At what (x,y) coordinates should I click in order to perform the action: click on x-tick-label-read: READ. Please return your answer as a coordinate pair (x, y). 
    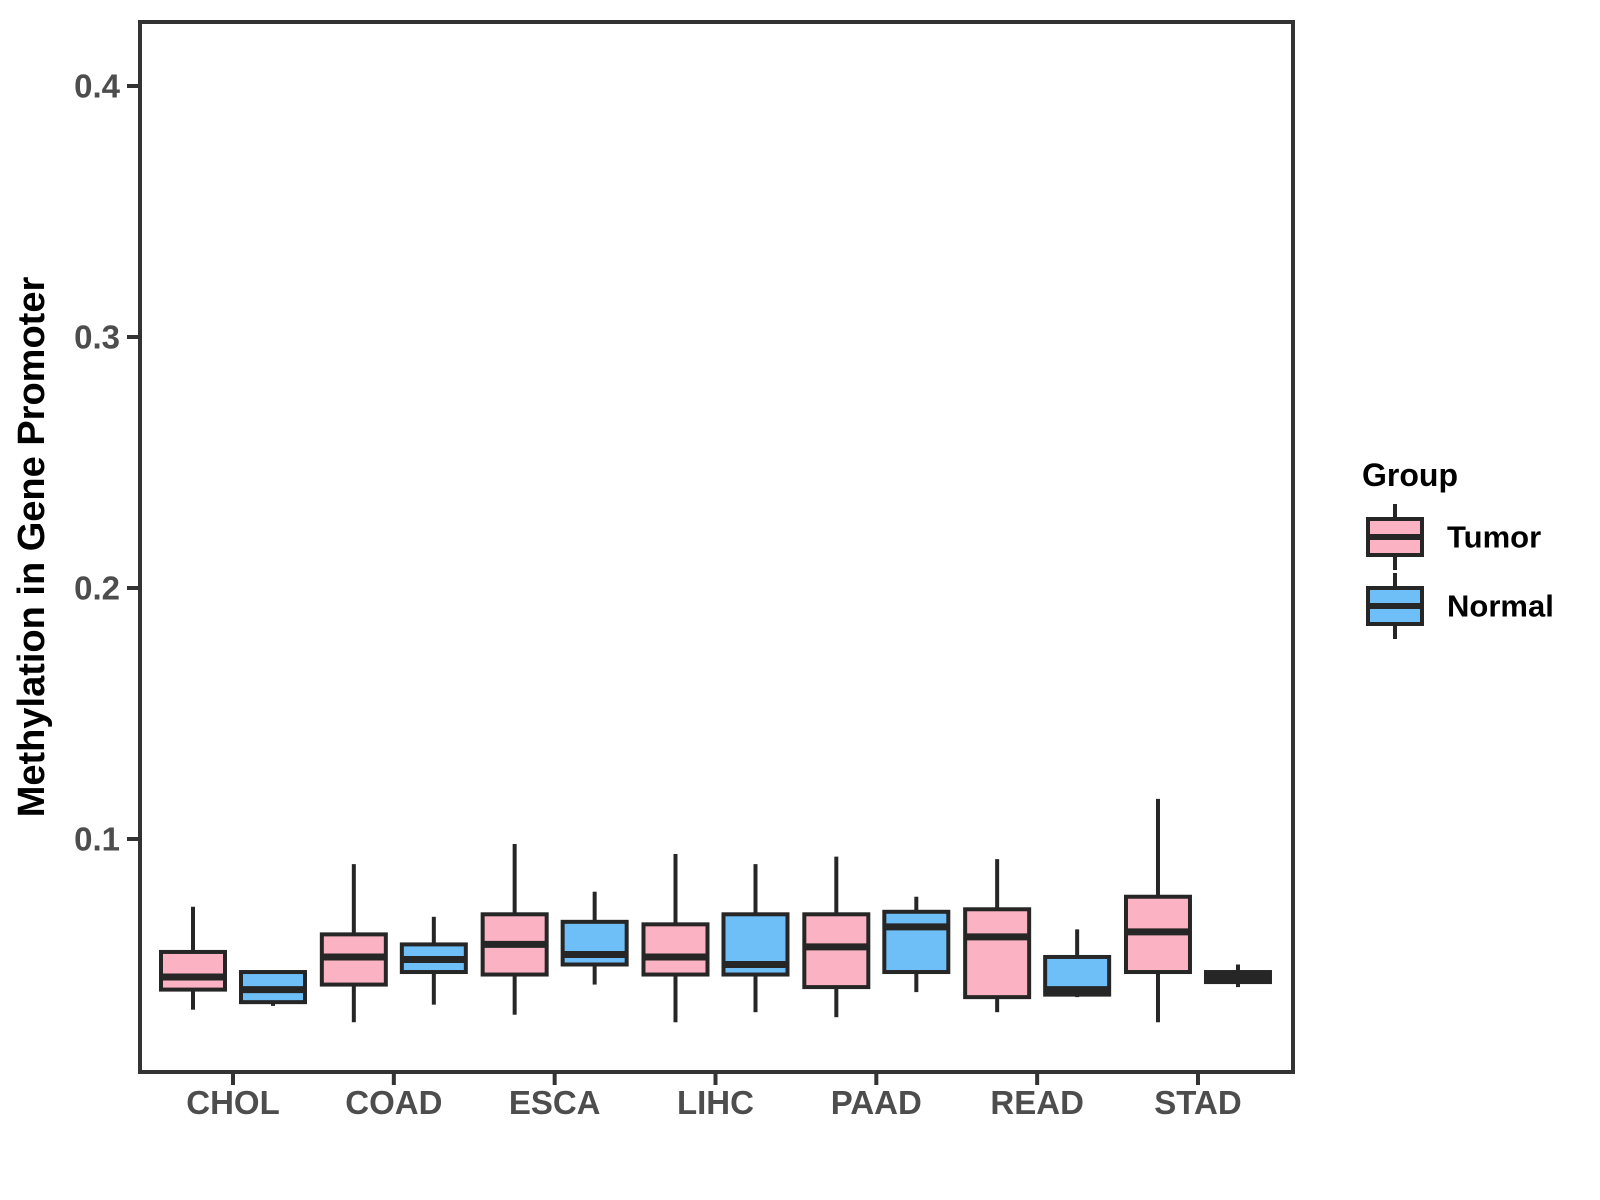
    Looking at the image, I should click on (1037, 1102).